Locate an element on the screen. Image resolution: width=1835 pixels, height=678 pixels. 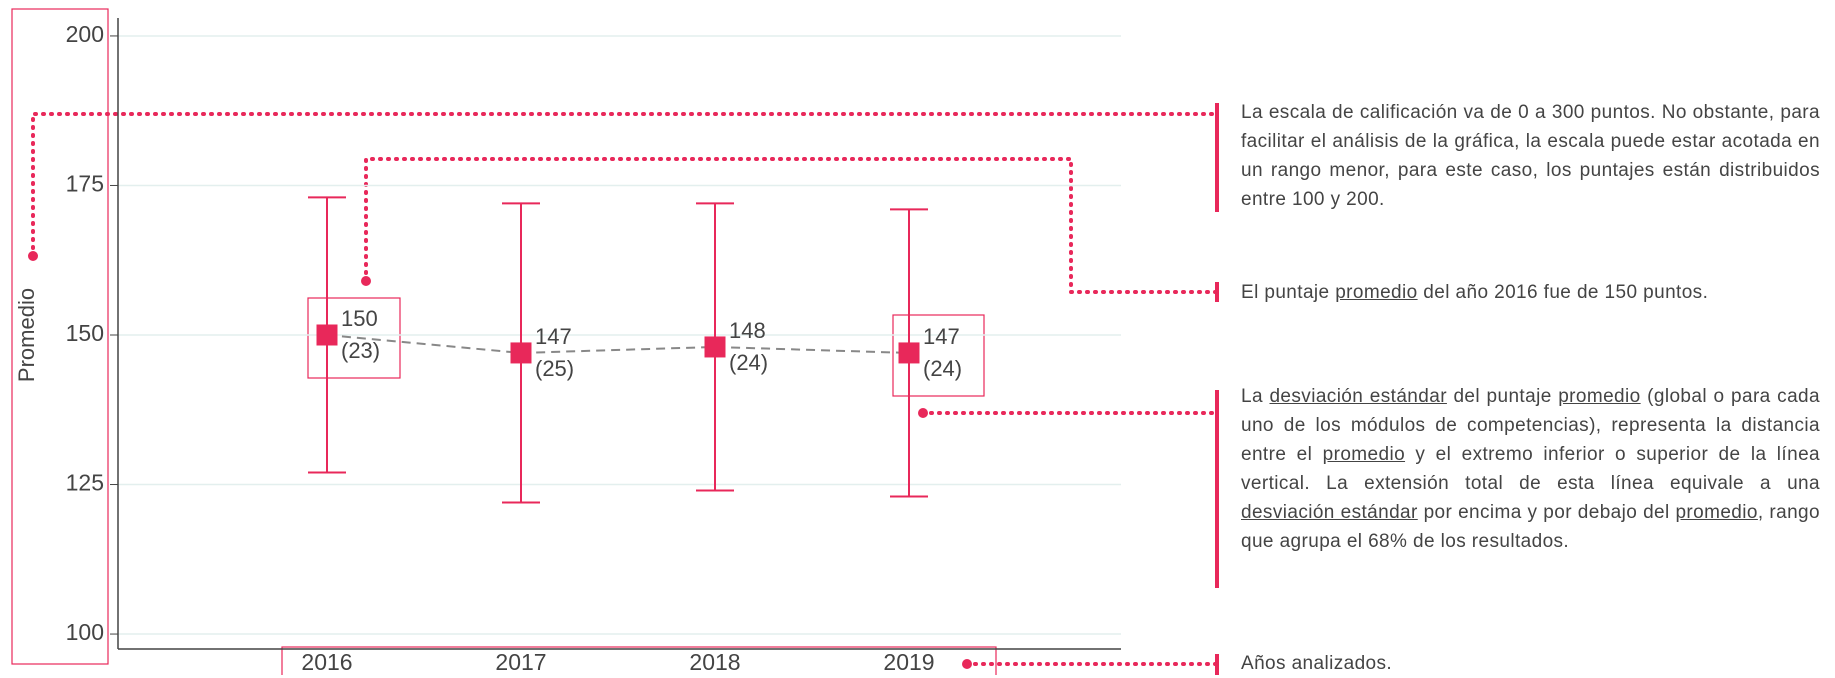
annotation-text: del año 2016 fue de 150 puntos. is located at coordinates (1563, 292).